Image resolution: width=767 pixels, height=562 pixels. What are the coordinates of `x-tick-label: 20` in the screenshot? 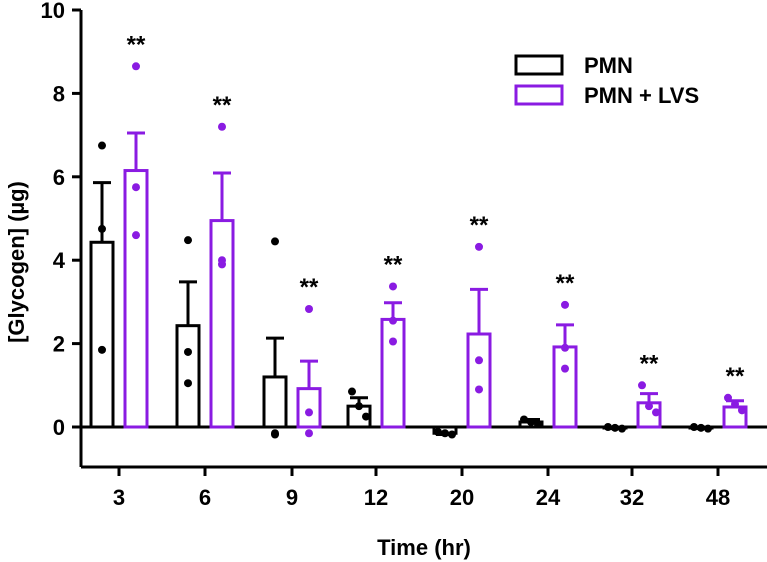 It's located at (462, 497).